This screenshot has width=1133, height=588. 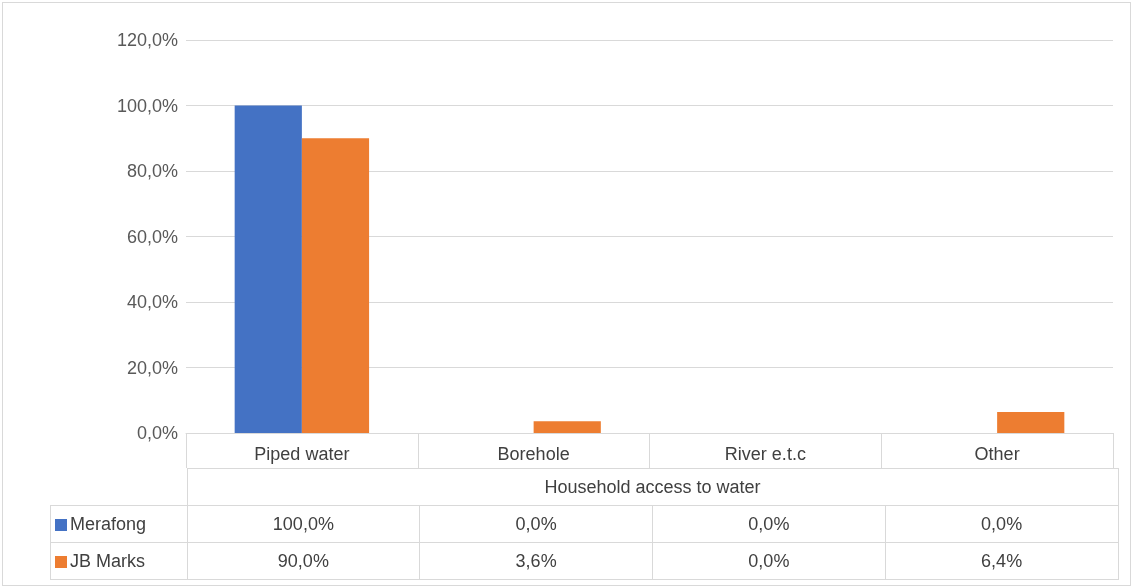 I want to click on y-tick-label: 20,0%, so click(x=152, y=367).